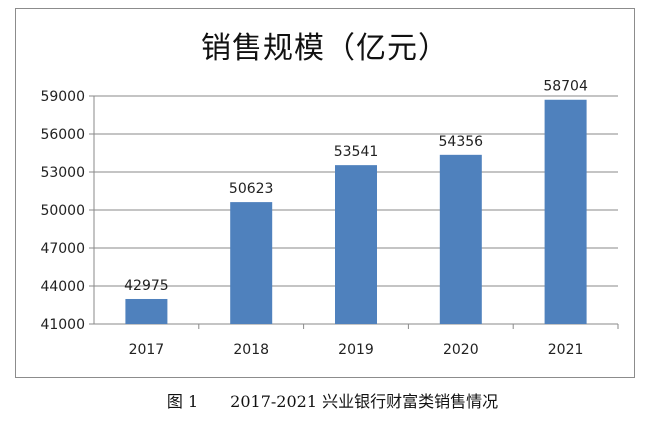  I want to click on data-label: 58704, so click(565, 87).